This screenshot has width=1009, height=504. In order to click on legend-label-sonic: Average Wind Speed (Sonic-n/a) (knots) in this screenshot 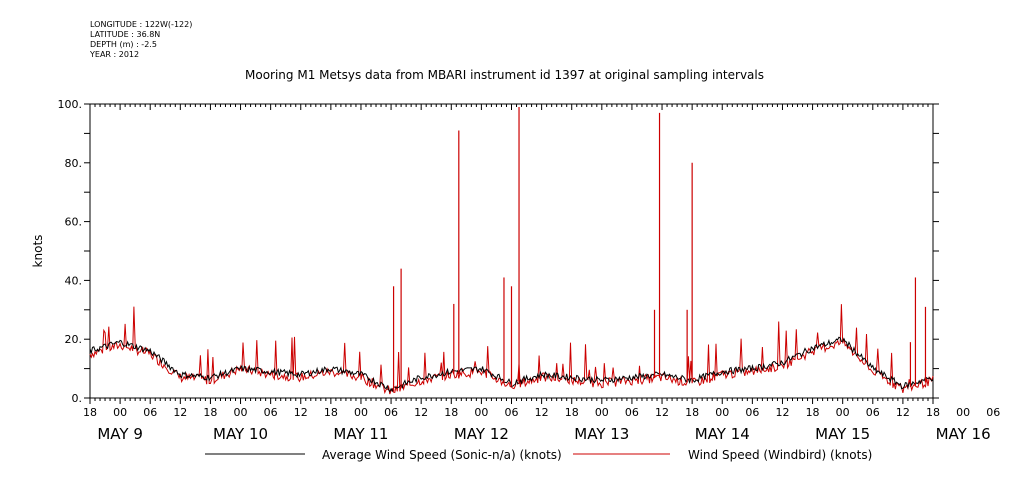, I will do `click(442, 455)`.